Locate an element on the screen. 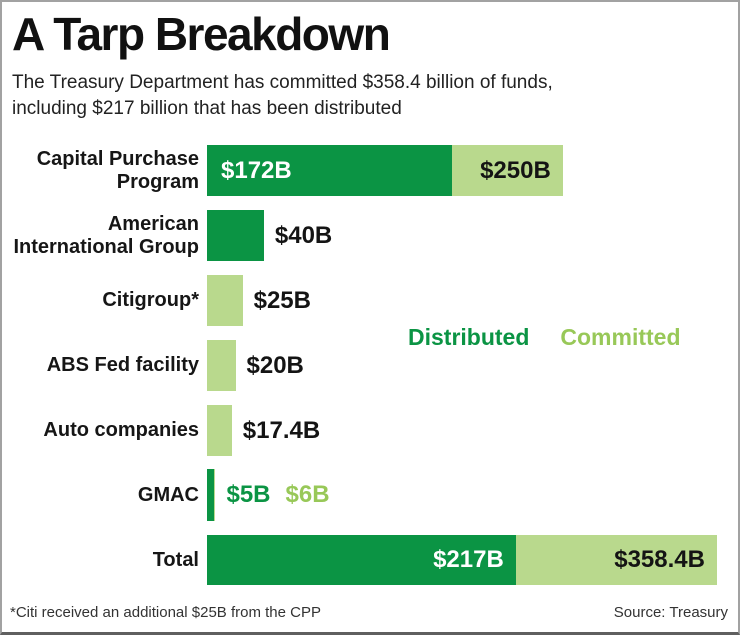  bar-group: $25B is located at coordinates (259, 300).